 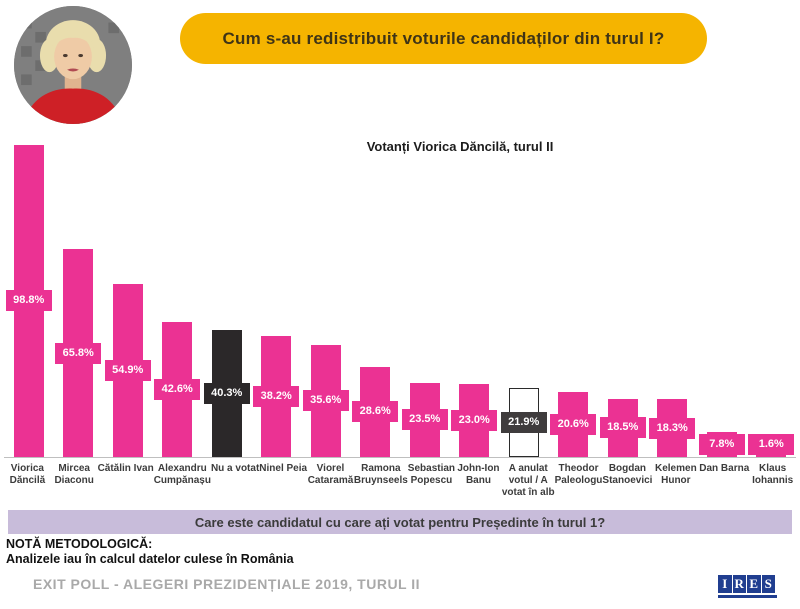 I want to click on bar-column: 28.6%, so click(x=376, y=299).